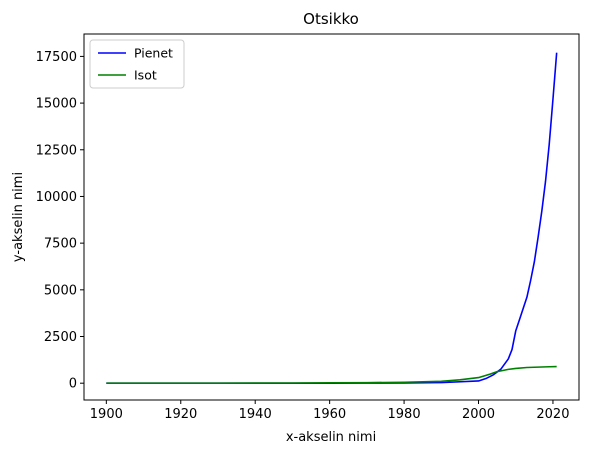 The image size is (589, 455). Describe the element at coordinates (106, 414) in the screenshot. I see `x-tick-label: 1900` at that location.